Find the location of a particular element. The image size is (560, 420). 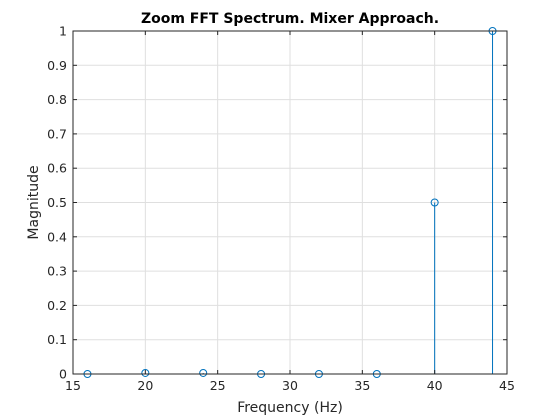

y-tick-label: 0.2 is located at coordinates (57, 305).